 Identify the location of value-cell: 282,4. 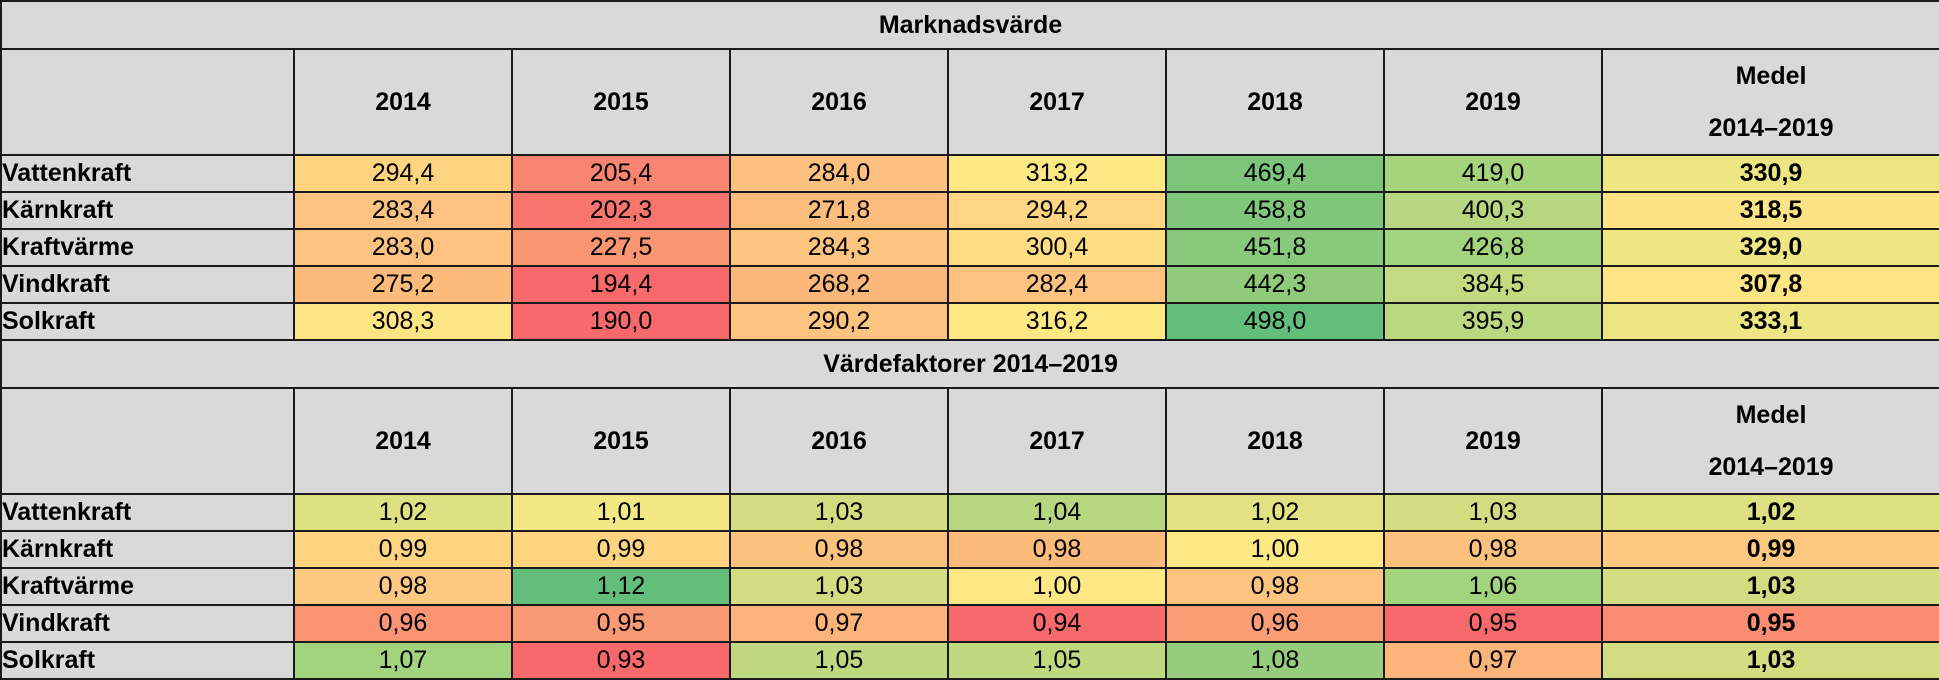
(1057, 284).